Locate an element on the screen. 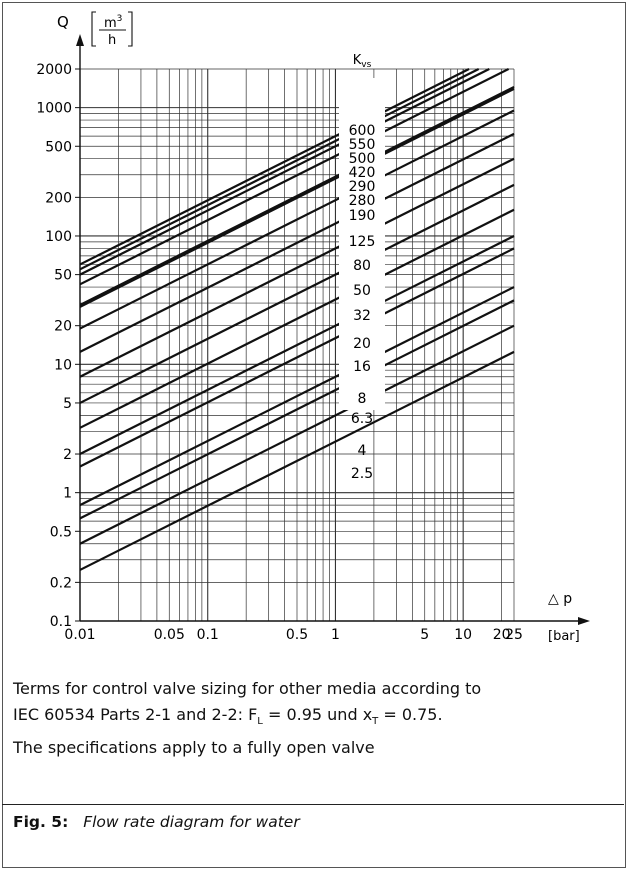 The image size is (629, 870). y-tick-label: 50 is located at coordinates (63, 276).